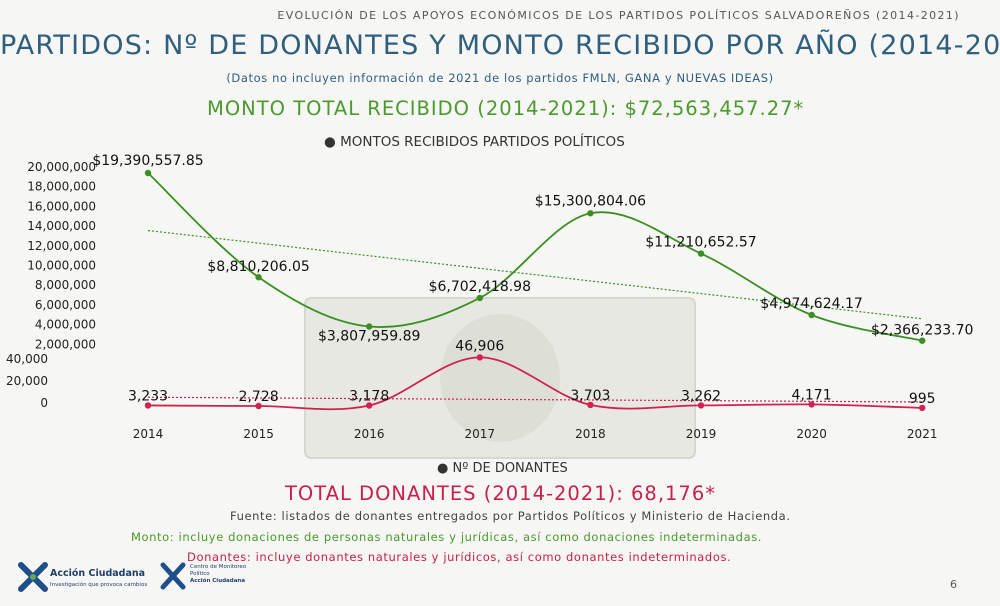 This screenshot has width=1000, height=606. Describe the element at coordinates (99, 585) in the screenshot. I see `logo-tagline: Investigación que provoca cambios` at that location.